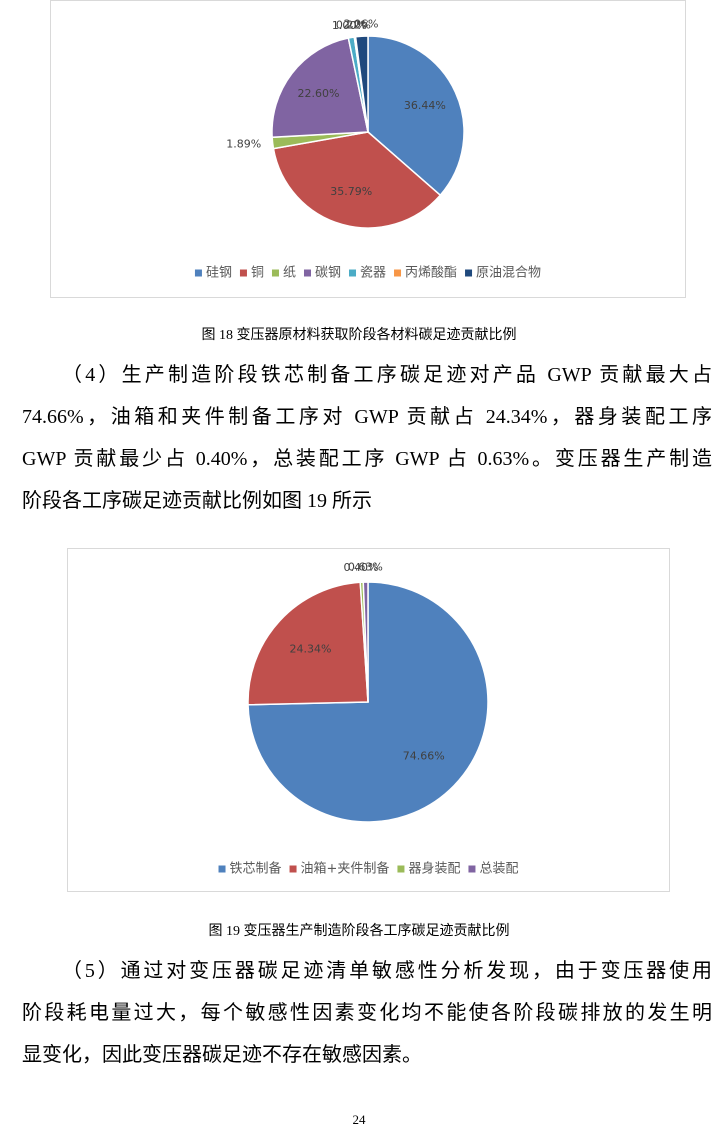 This screenshot has width=718, height=1133. Describe the element at coordinates (434, 869) in the screenshot. I see `legend-label: 器身装配` at that location.